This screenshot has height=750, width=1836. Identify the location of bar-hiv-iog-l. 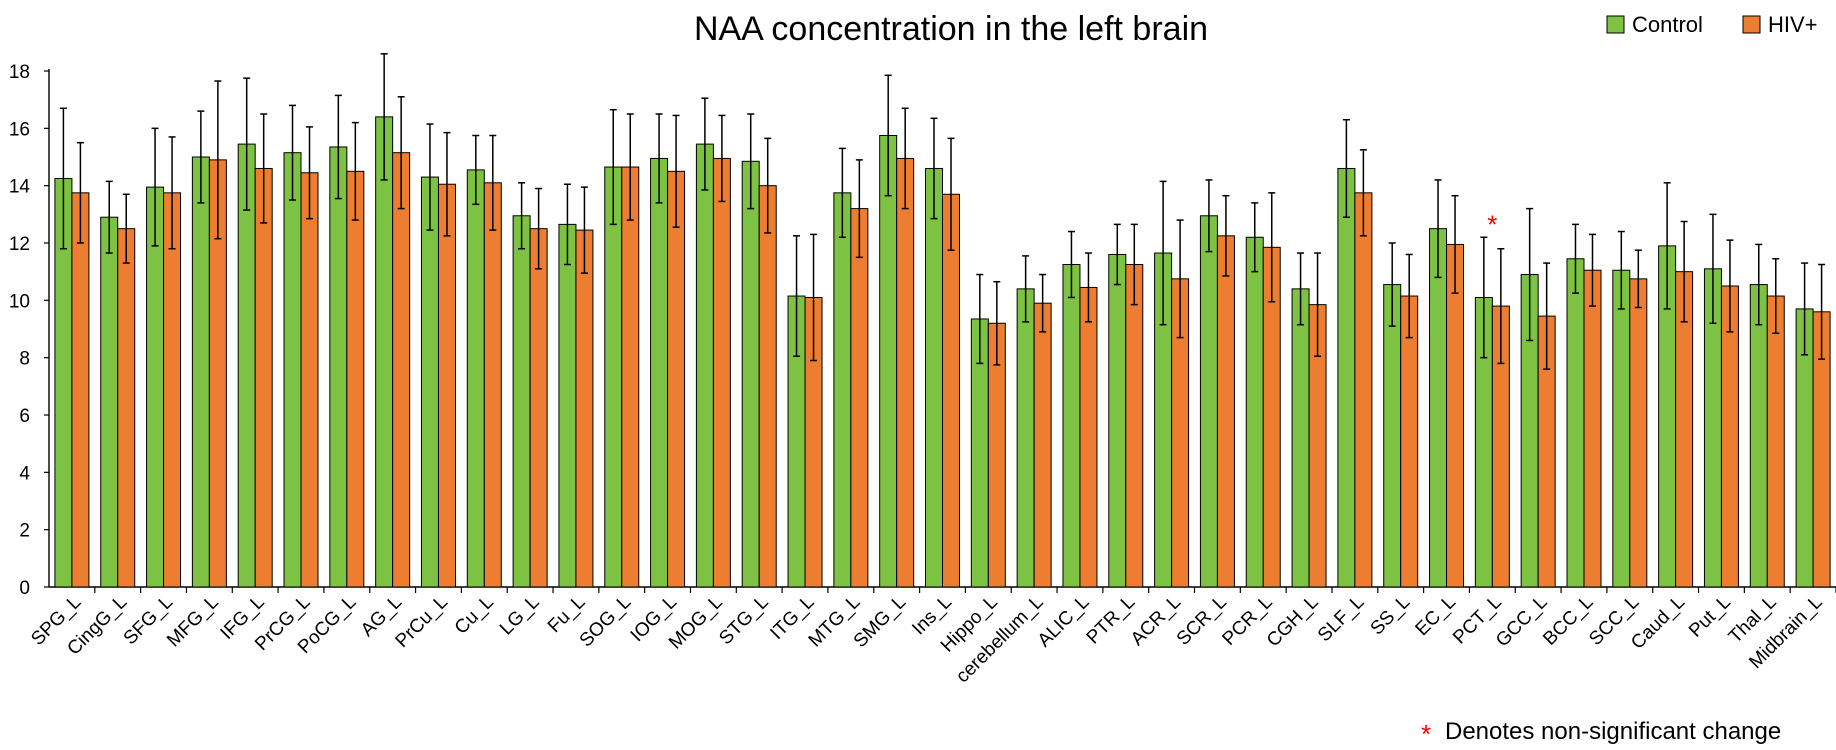
(676, 379).